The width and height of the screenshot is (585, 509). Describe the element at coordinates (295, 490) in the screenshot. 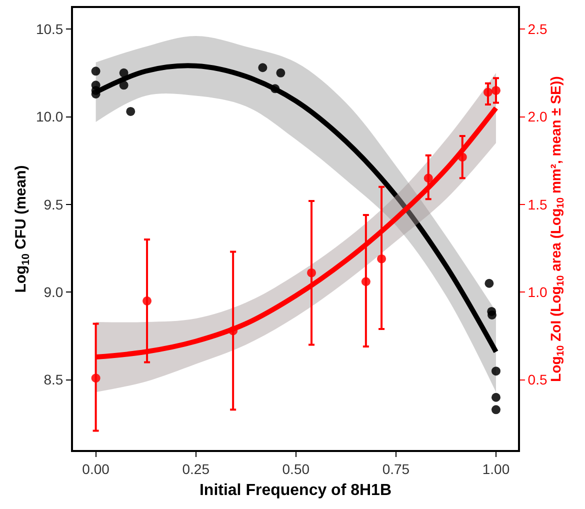

I see `x-axis-title: Initial Frequency of 8H1B` at that location.